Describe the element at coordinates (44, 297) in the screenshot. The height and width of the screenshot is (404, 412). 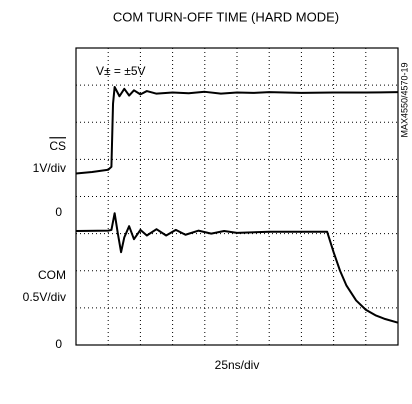
I see `y-label: 0.5V/div` at that location.